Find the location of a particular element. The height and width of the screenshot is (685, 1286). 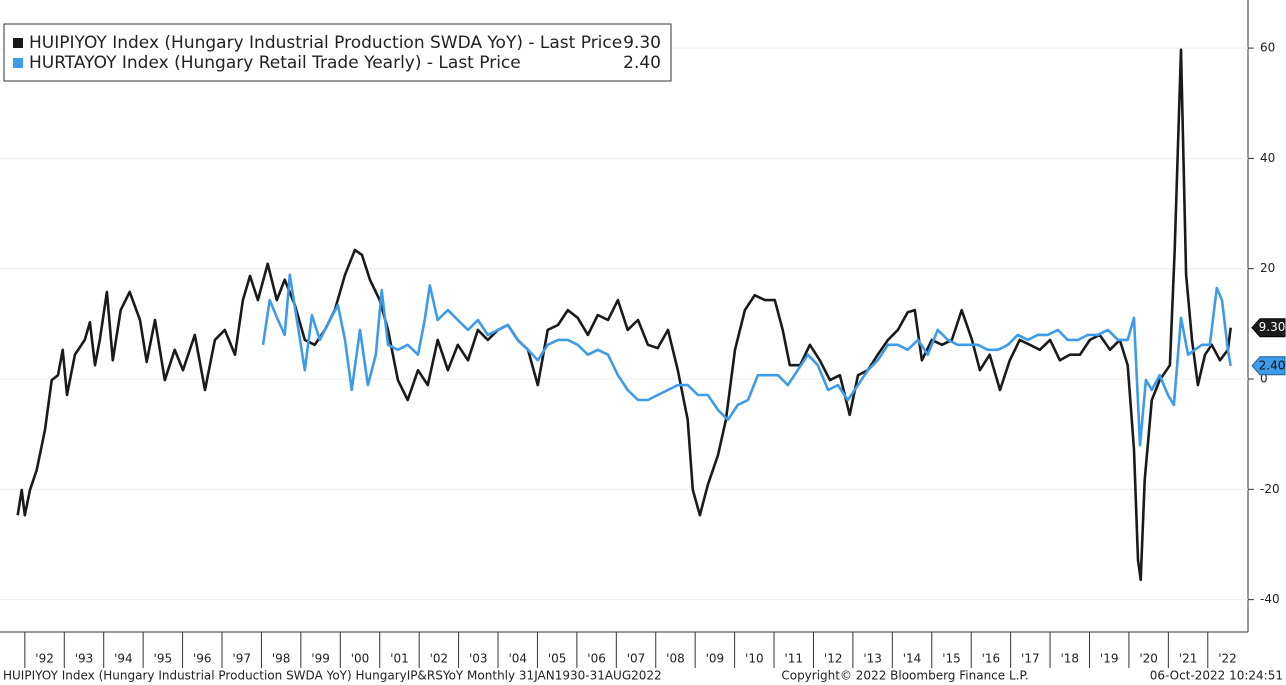

x-tick-label: '95 is located at coordinates (163, 659).